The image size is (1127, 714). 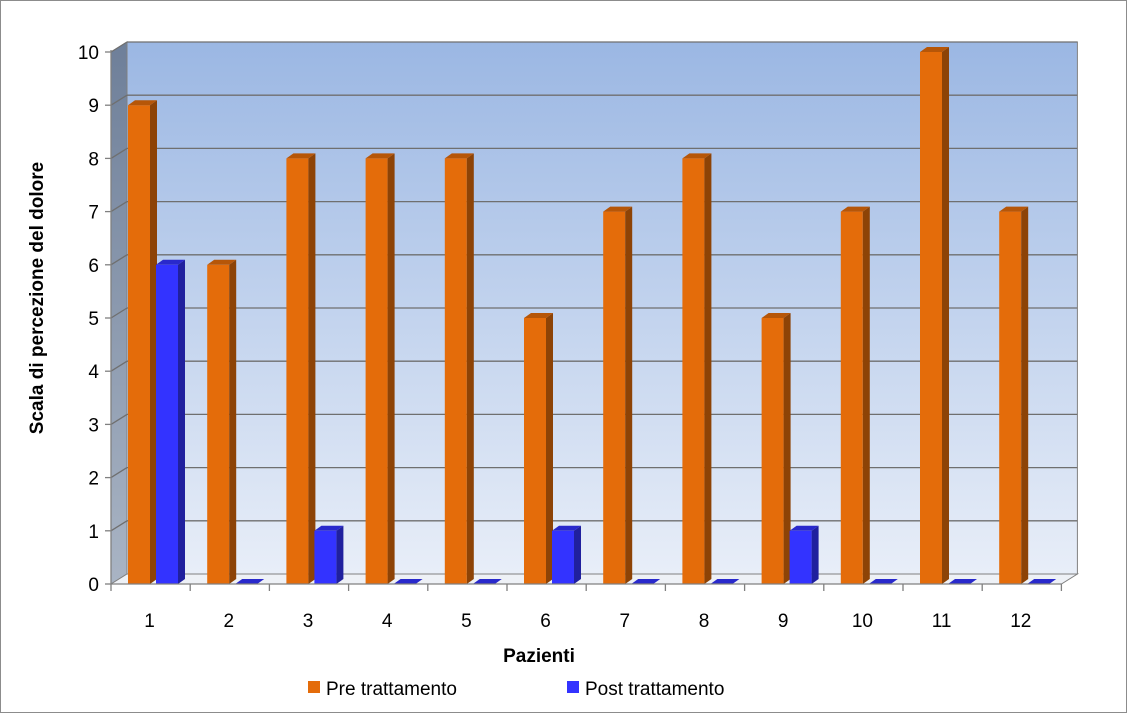 I want to click on x-tick-label: 9, so click(x=783, y=621).